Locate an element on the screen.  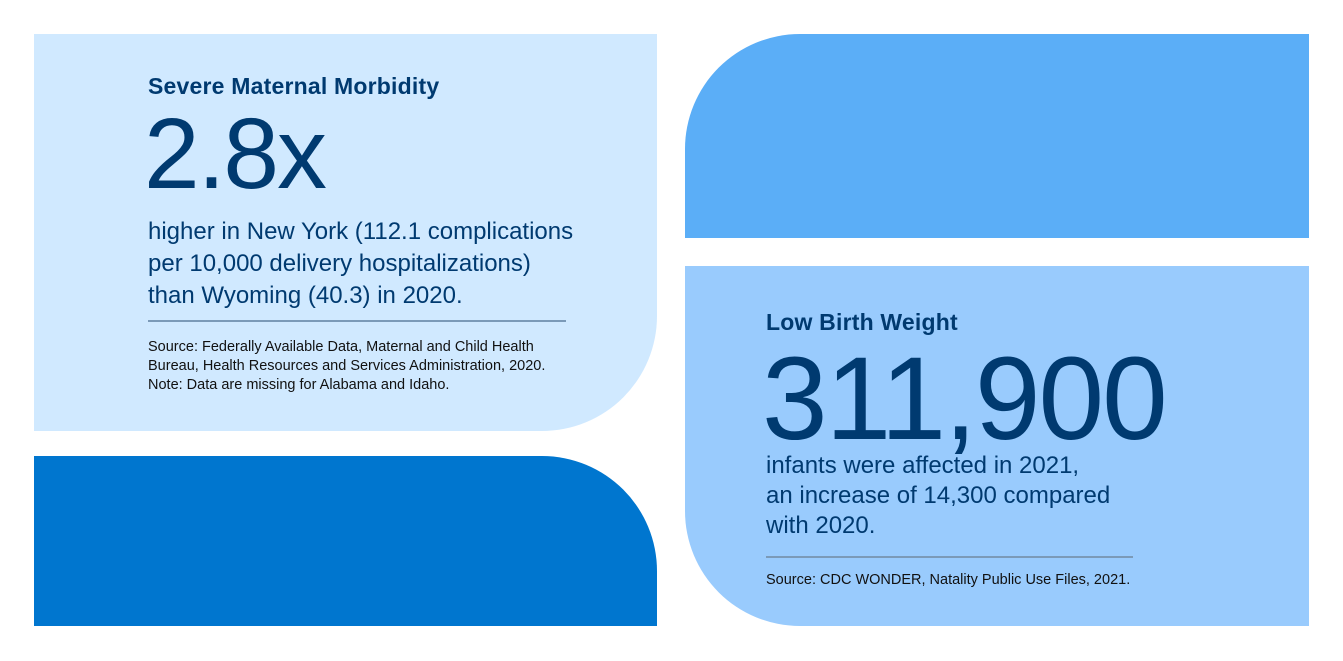
decorative-blue-panel is located at coordinates (997, 136).